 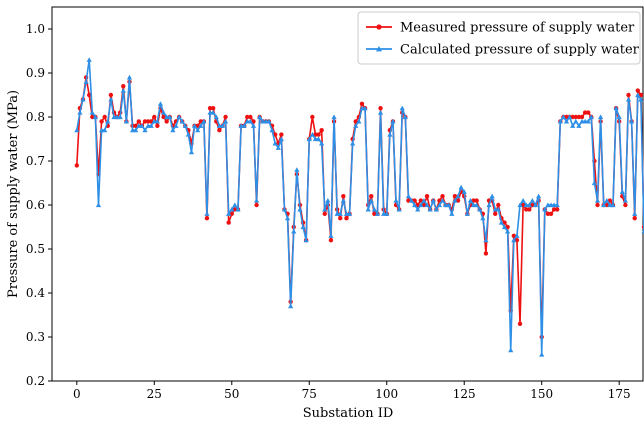 I want to click on x-tick-label: 125, so click(x=464, y=394).